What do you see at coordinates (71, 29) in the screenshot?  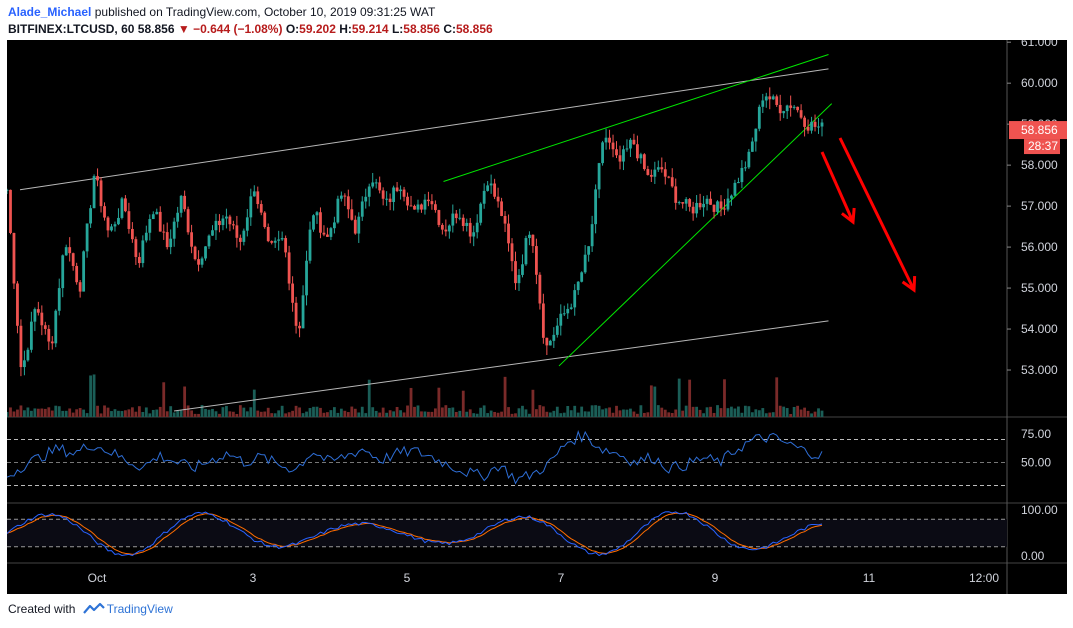 I see `symbol-label: BITFINEX:LTCUSD, 60` at bounding box center [71, 29].